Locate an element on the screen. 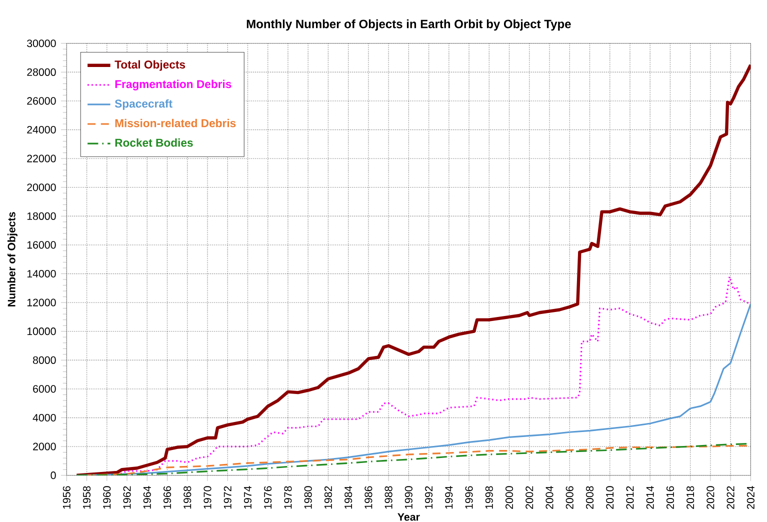 The height and width of the screenshot is (522, 767). x-tick-label: 2014 is located at coordinates (650, 497).